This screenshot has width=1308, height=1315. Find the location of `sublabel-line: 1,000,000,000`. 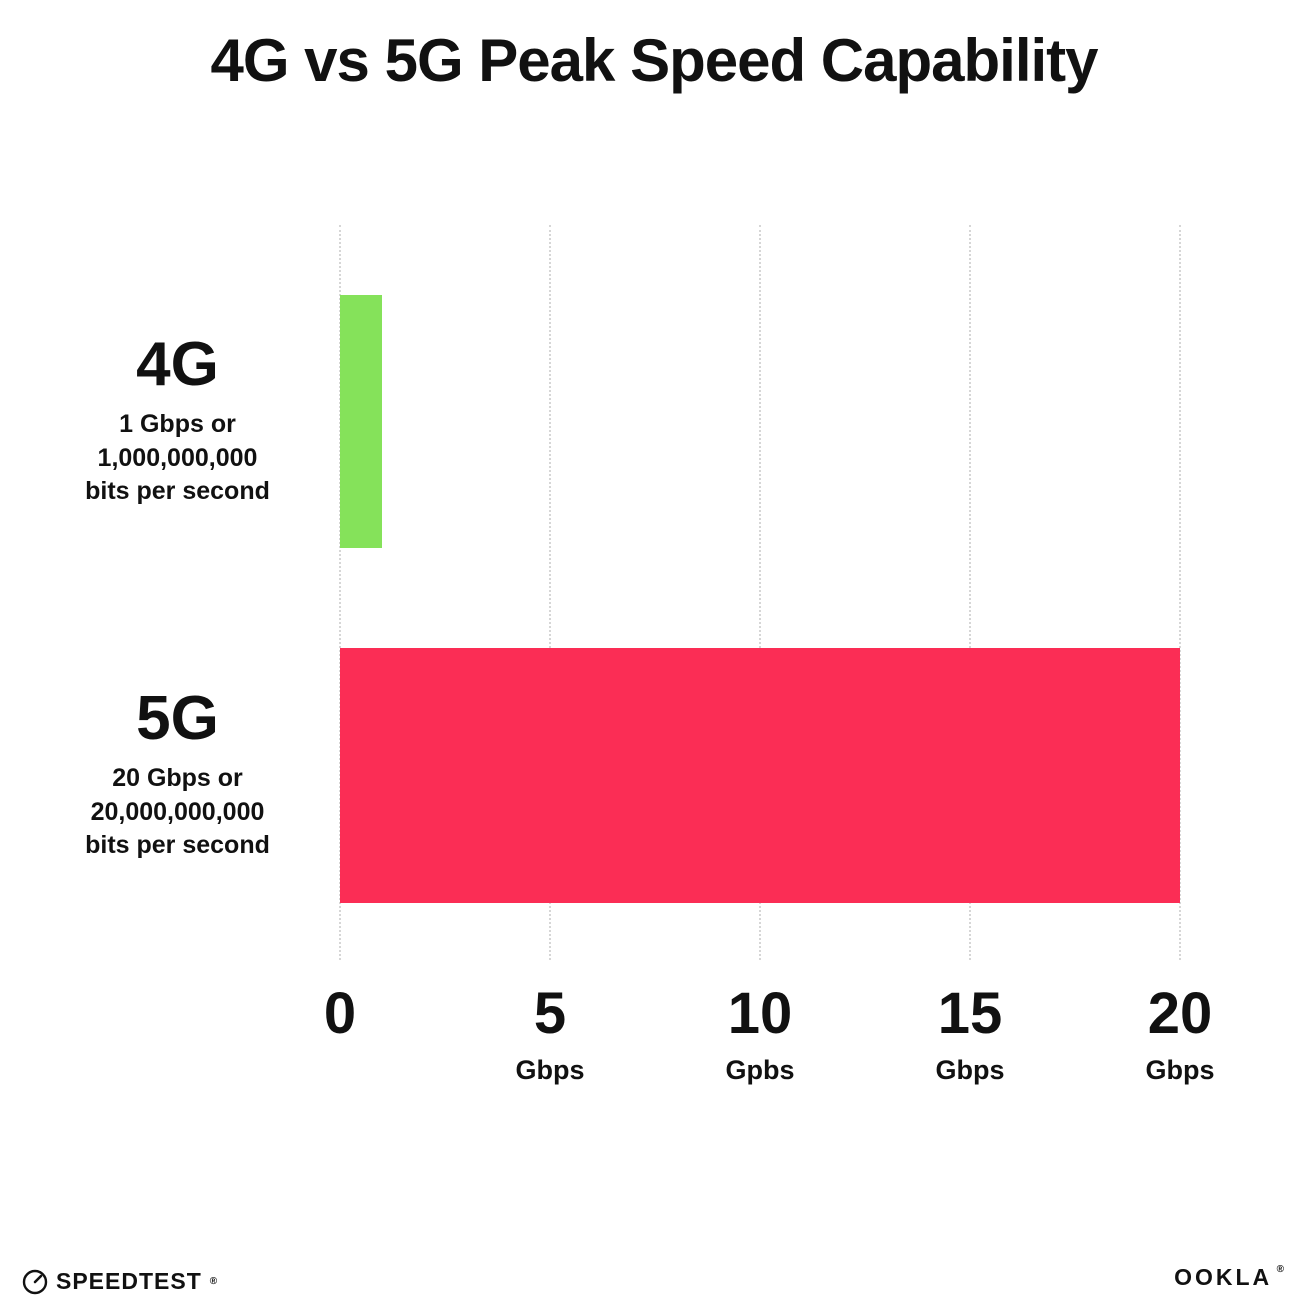

sublabel-line: 1,000,000,000 is located at coordinates (177, 457).